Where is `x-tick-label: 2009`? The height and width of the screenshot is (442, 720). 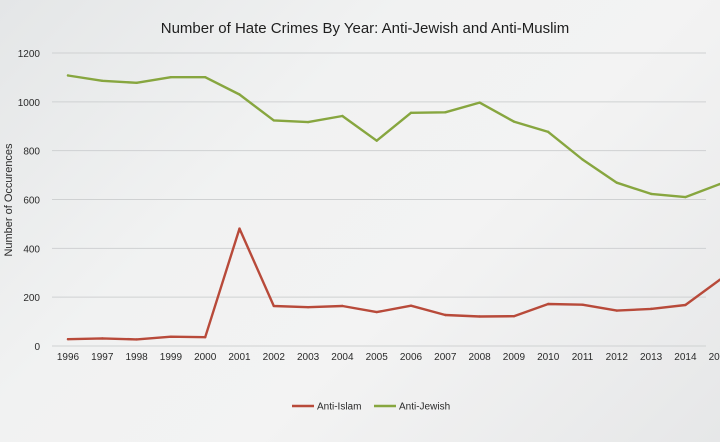
x-tick-label: 2009 is located at coordinates (514, 357).